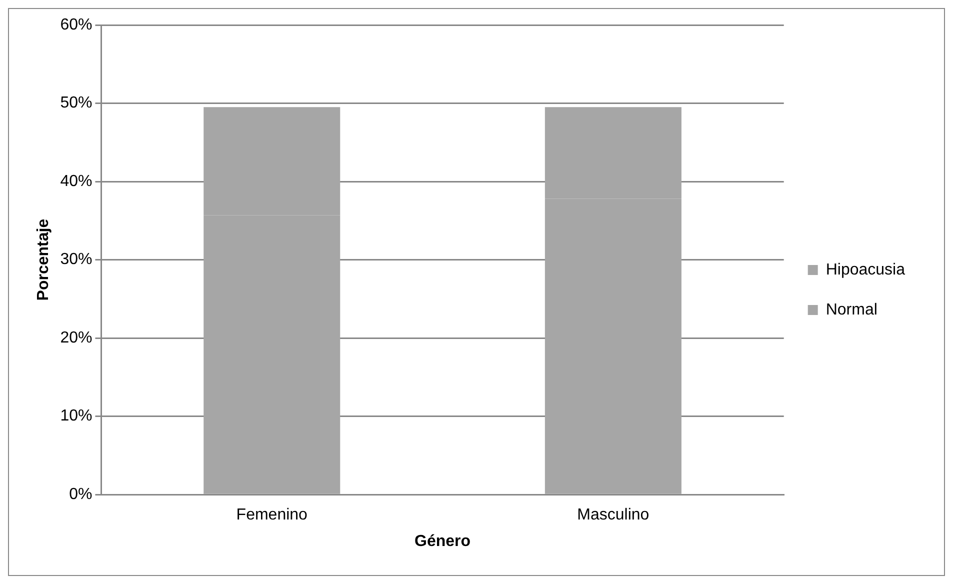 The image size is (955, 585). I want to click on y-tick-label: 40%, so click(76, 181).